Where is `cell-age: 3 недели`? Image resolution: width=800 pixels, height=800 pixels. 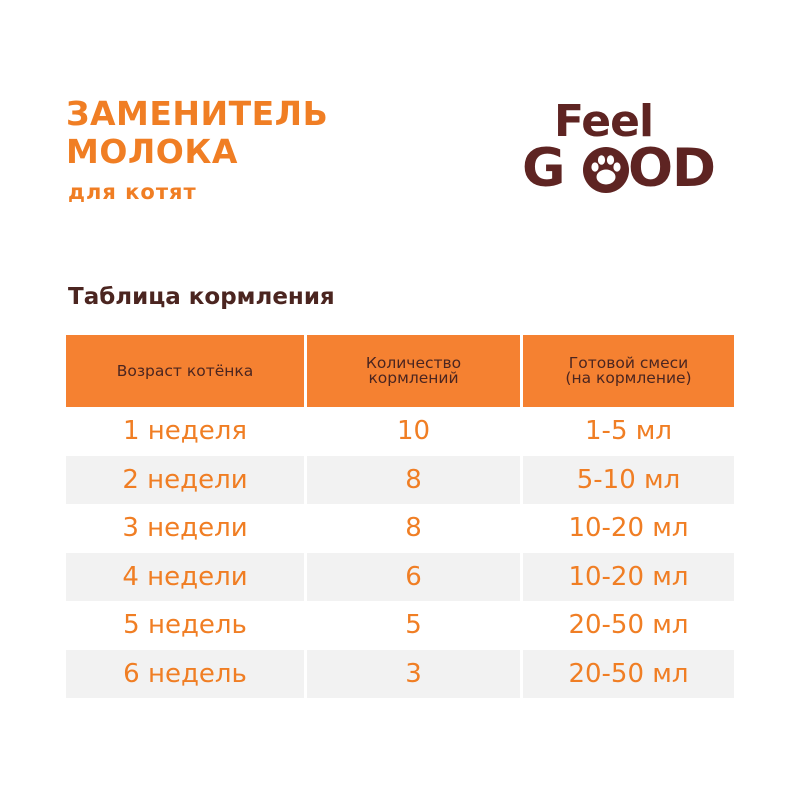 cell-age: 3 недели is located at coordinates (185, 528).